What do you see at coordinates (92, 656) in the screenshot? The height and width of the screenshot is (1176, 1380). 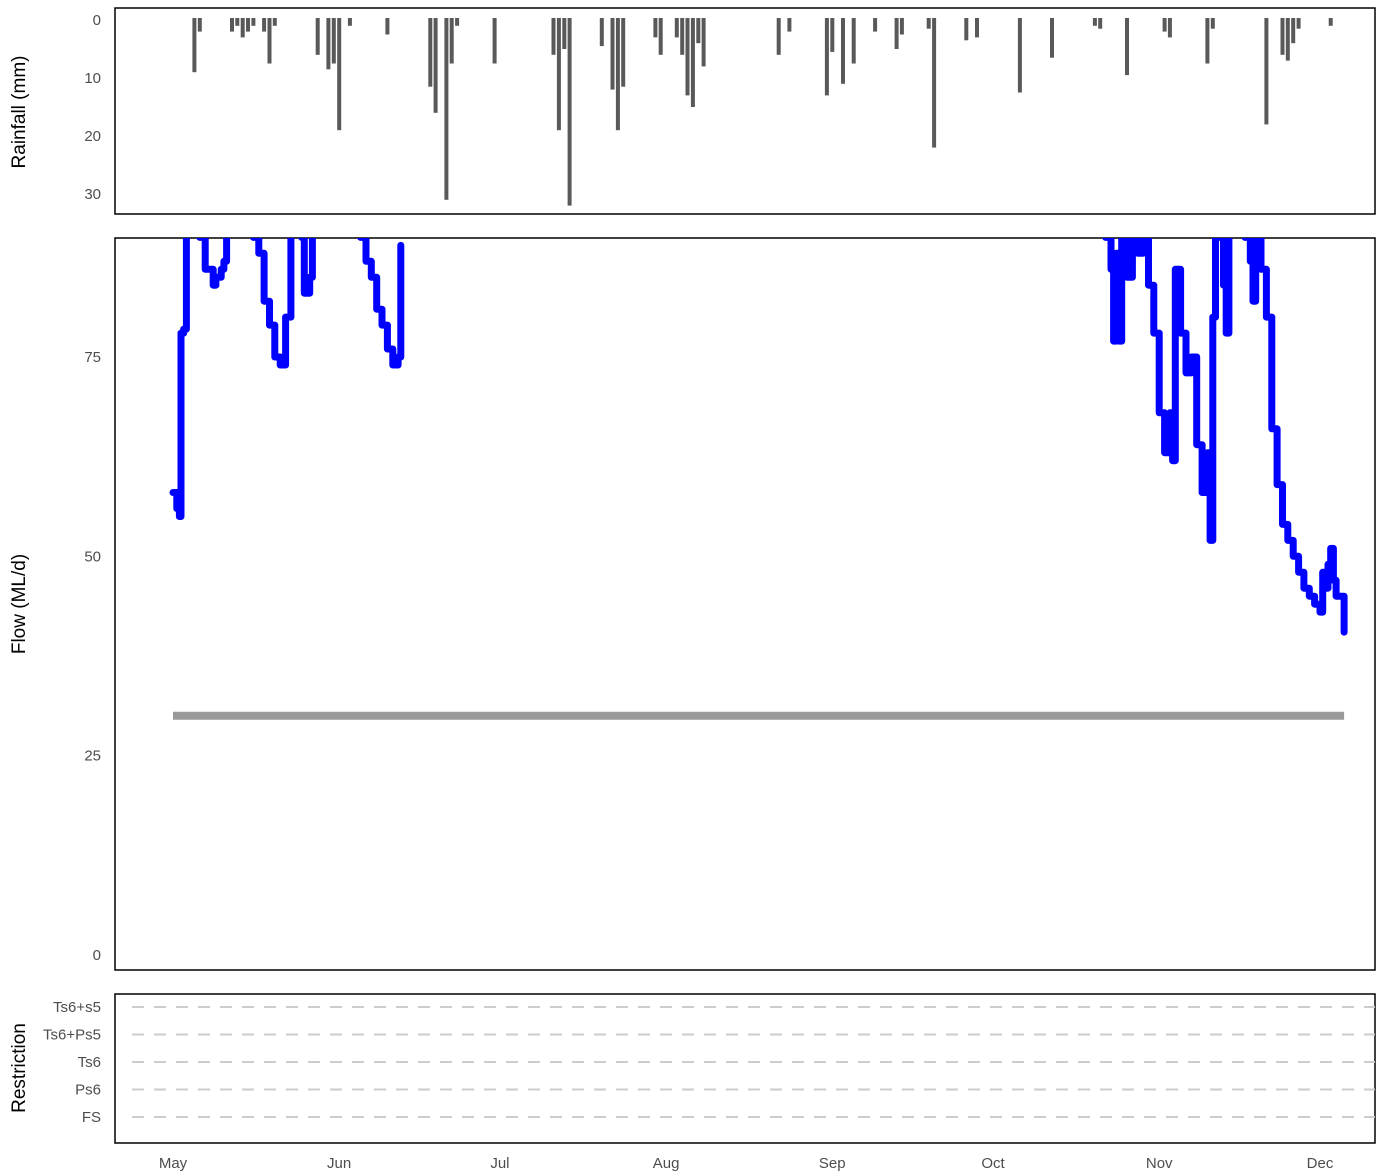 I see `flow-y-ticks: 0 25 50 75` at bounding box center [92, 656].